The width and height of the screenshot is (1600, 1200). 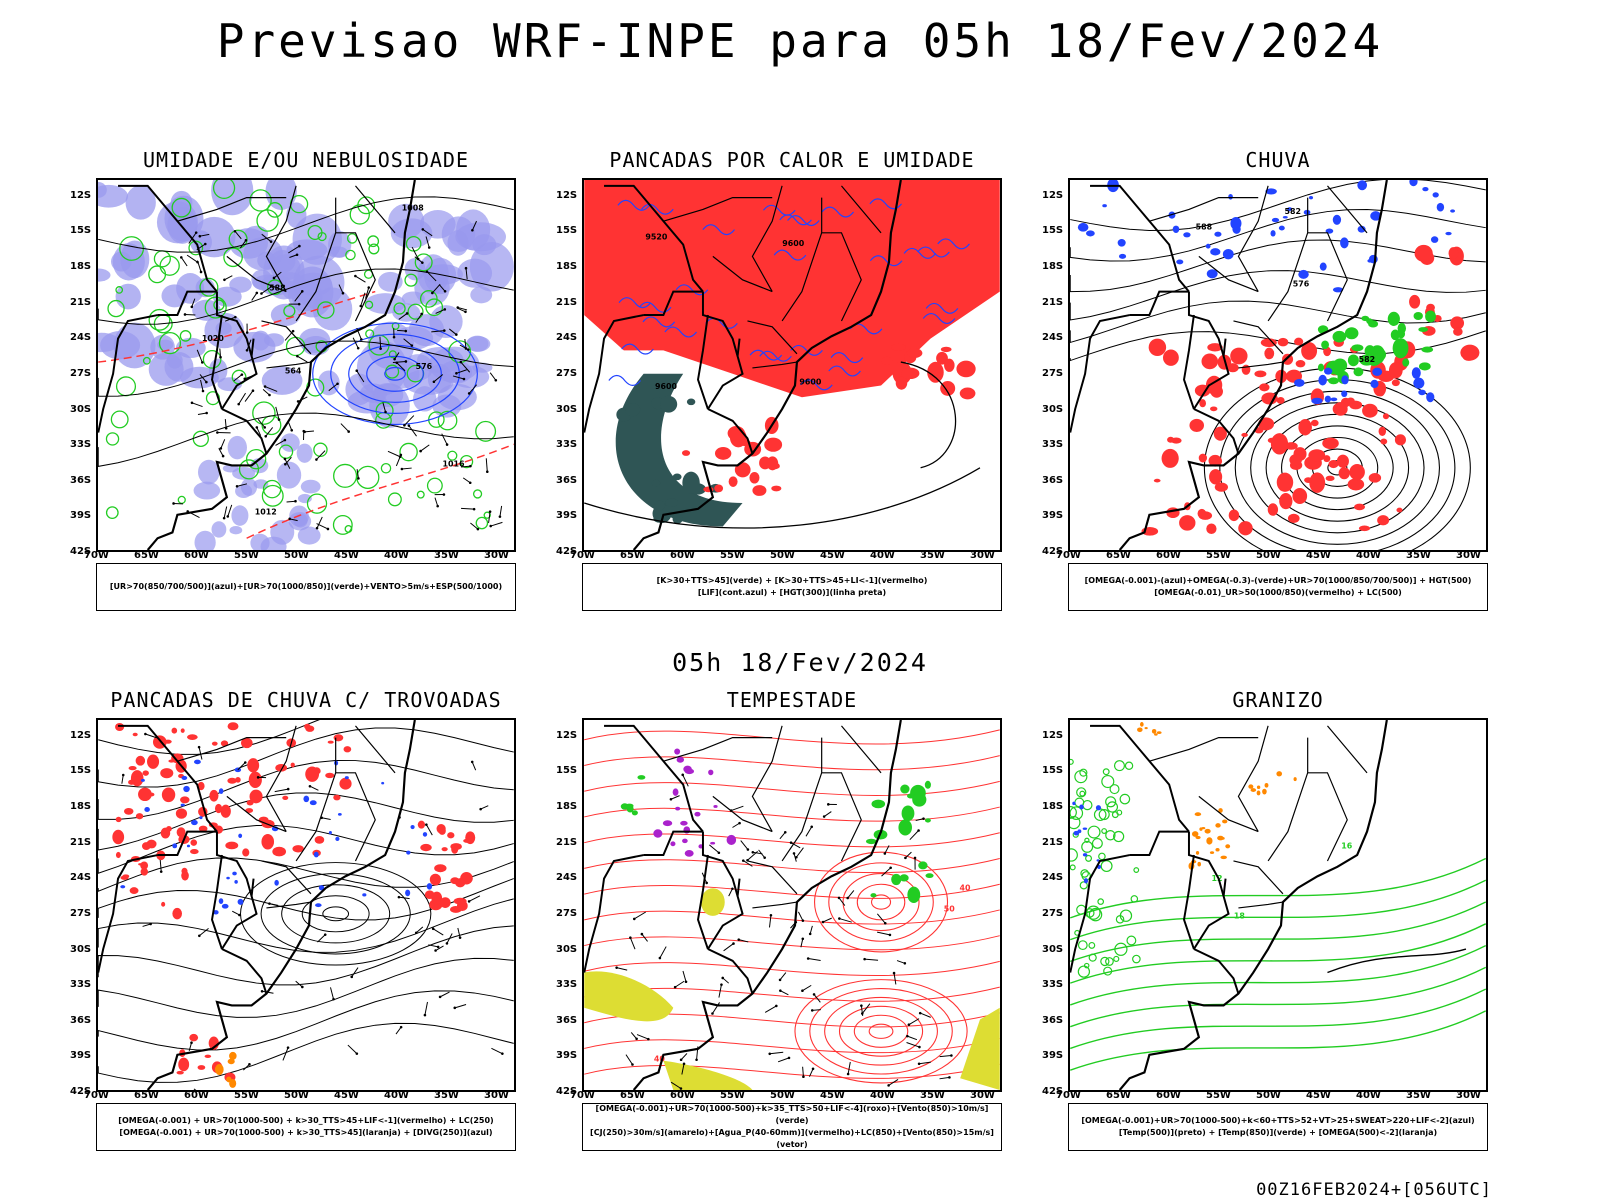 I want to click on longitude-tick-label: 45W, so click(x=346, y=555).